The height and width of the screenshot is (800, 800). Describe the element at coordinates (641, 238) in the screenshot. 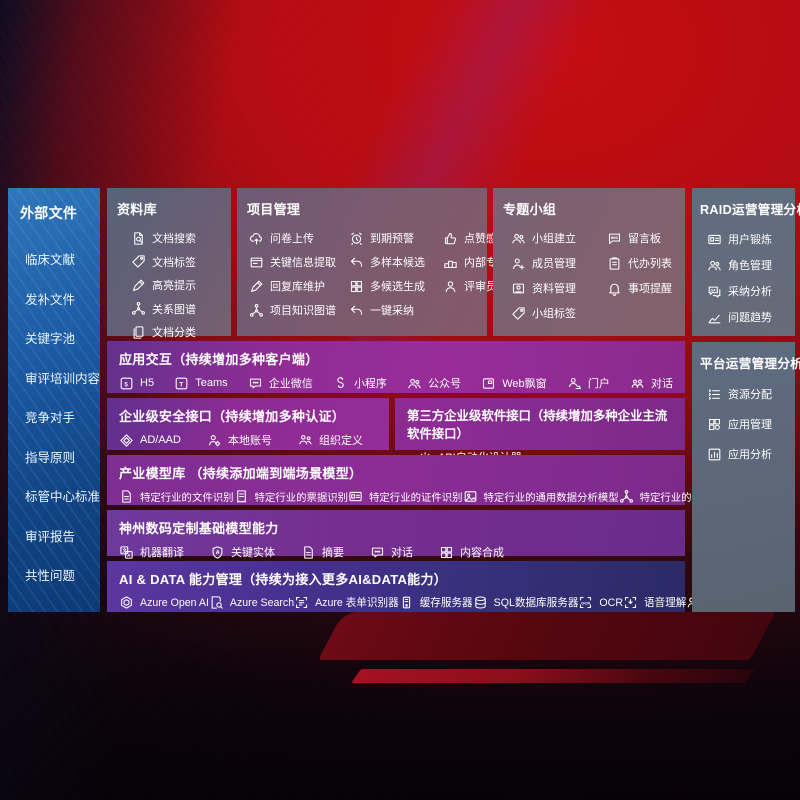

I see `feature-item: 留言板` at that location.